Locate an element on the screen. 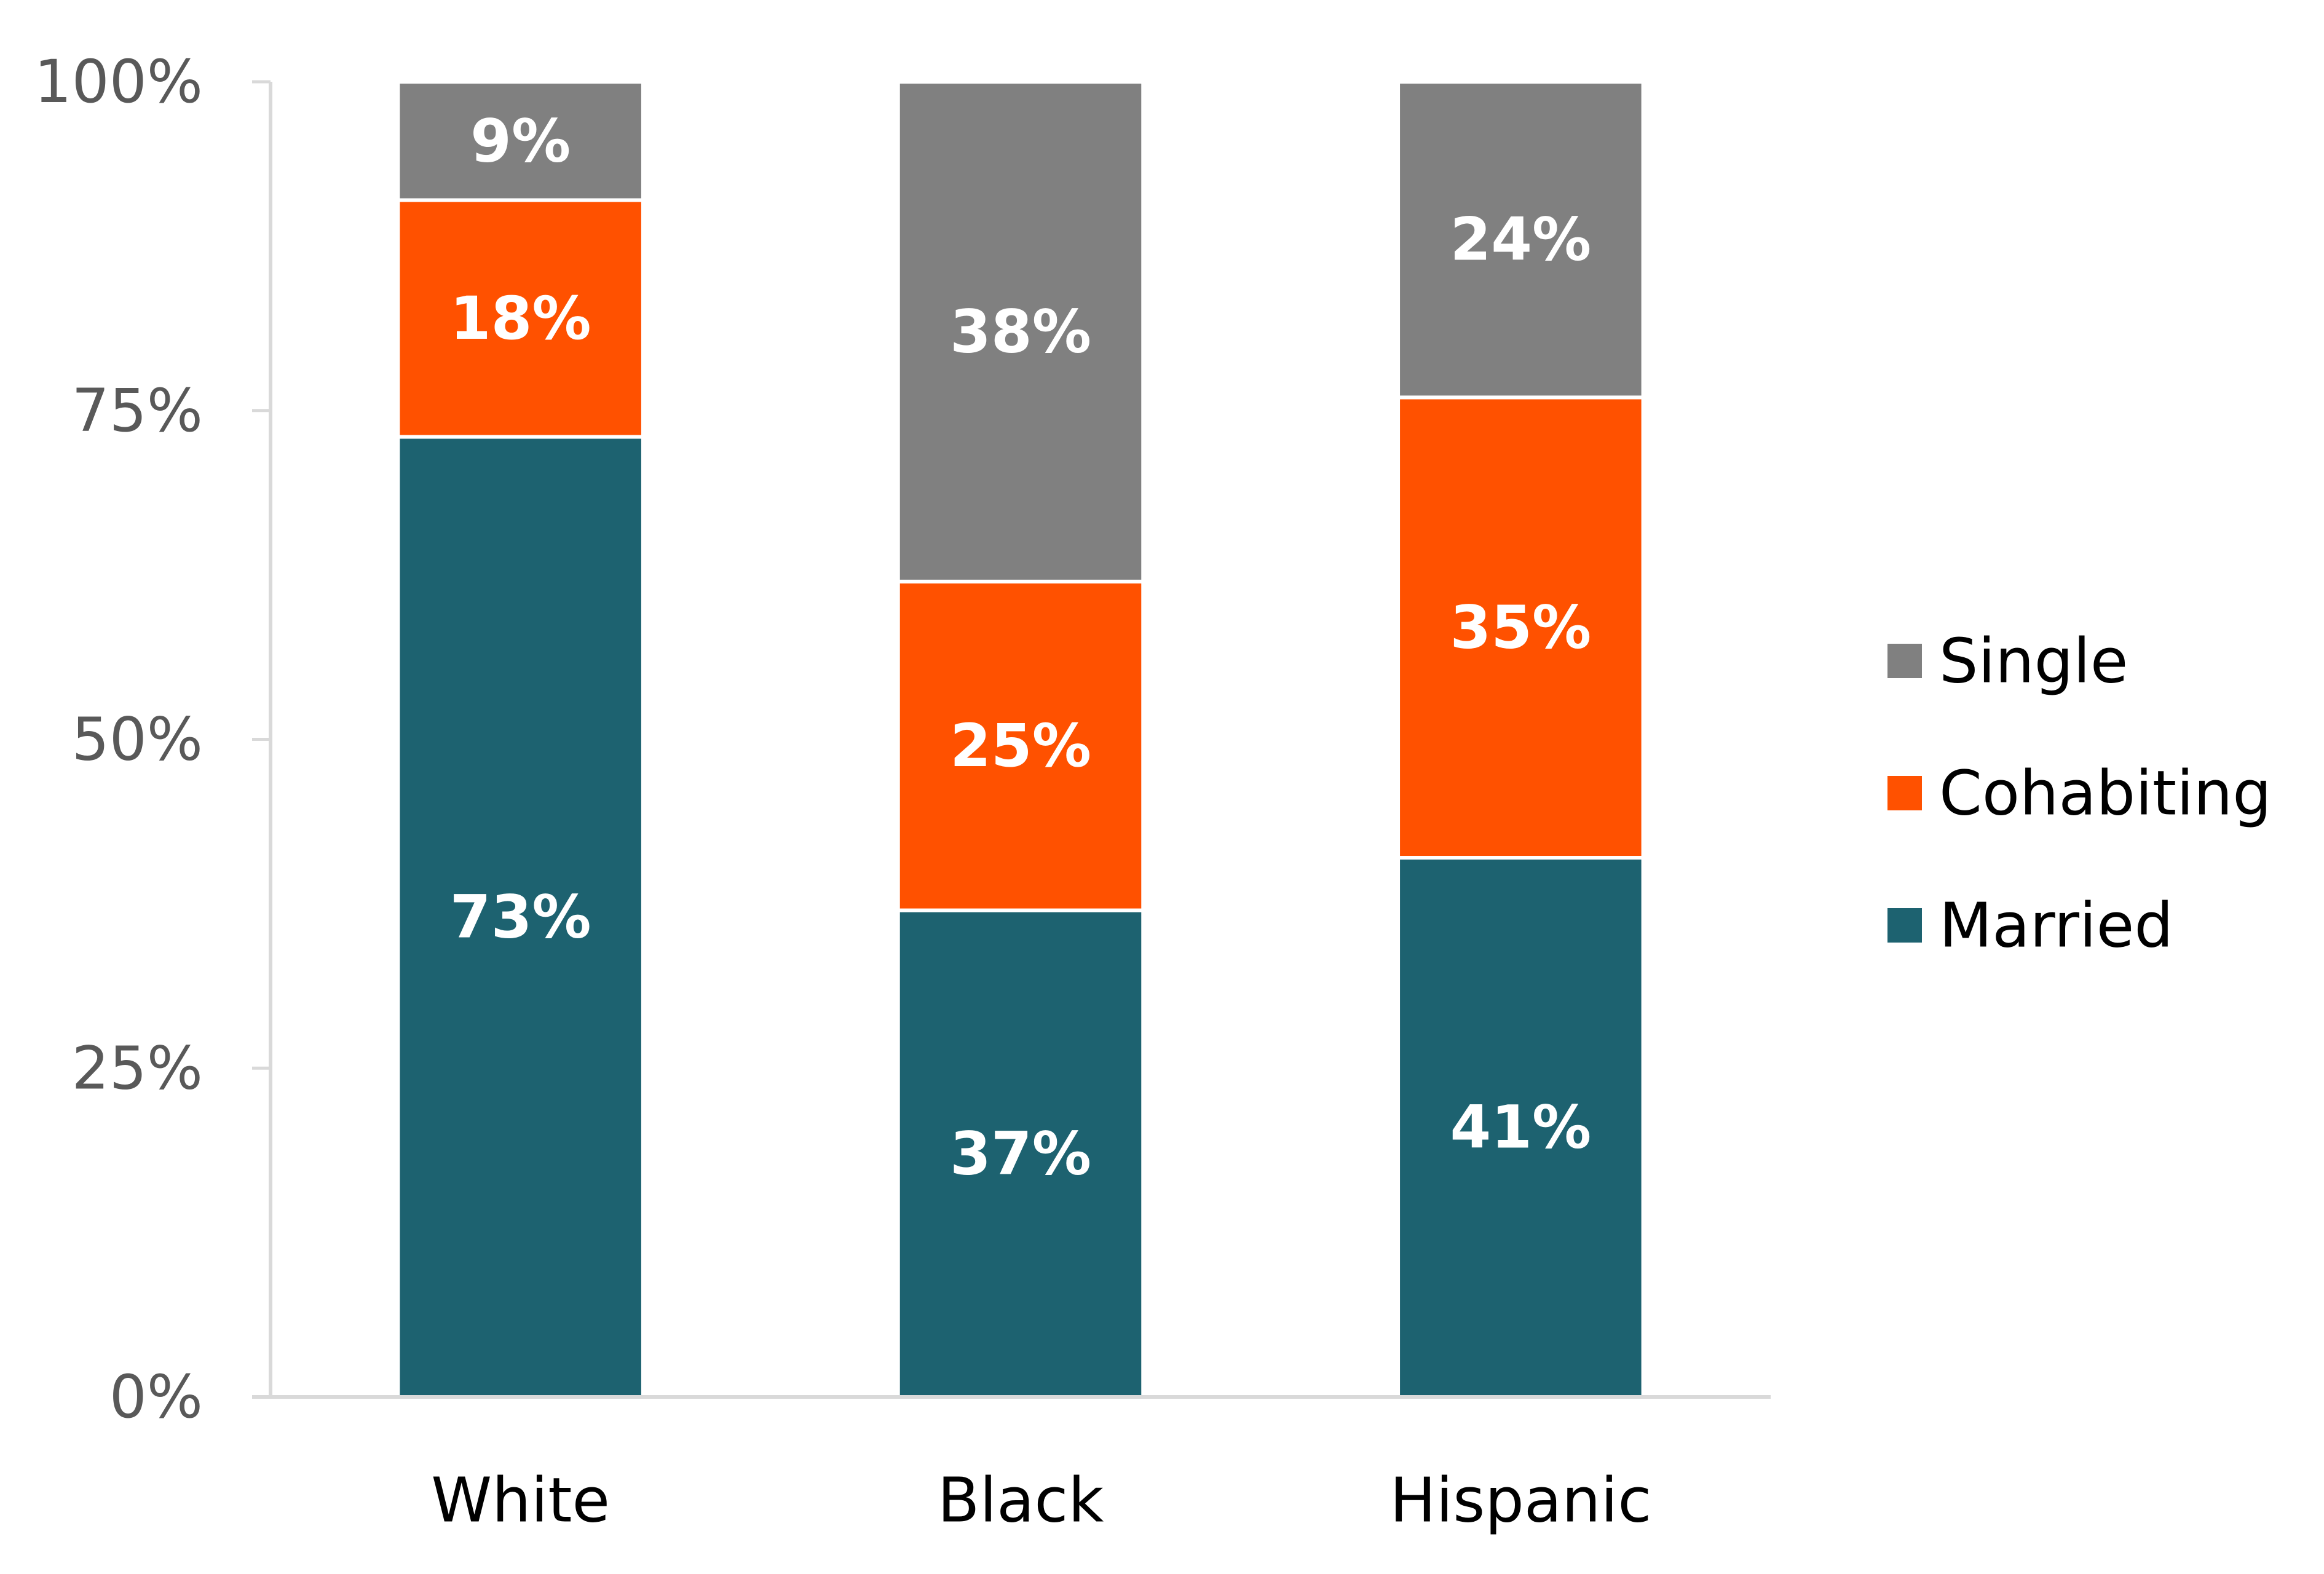 This screenshot has width=2324, height=1574. y-axis: 0% 25% 50% 75% 100% is located at coordinates (152, 739).